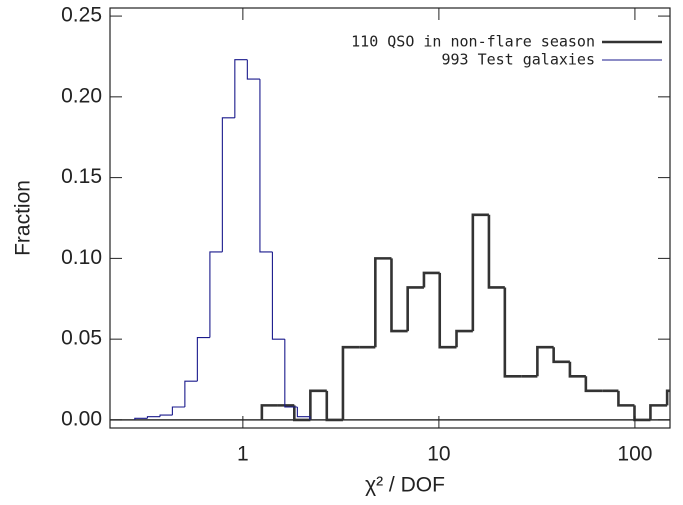 The image size is (683, 505). Describe the element at coordinates (81, 257) in the screenshot. I see `y-tick-label: 0.10` at that location.